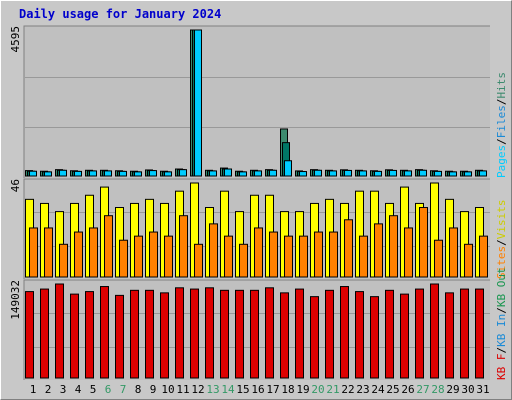 The height and width of the screenshot is (400, 512). Describe the element at coordinates (302, 389) in the screenshot. I see `day-label: 19` at that location.